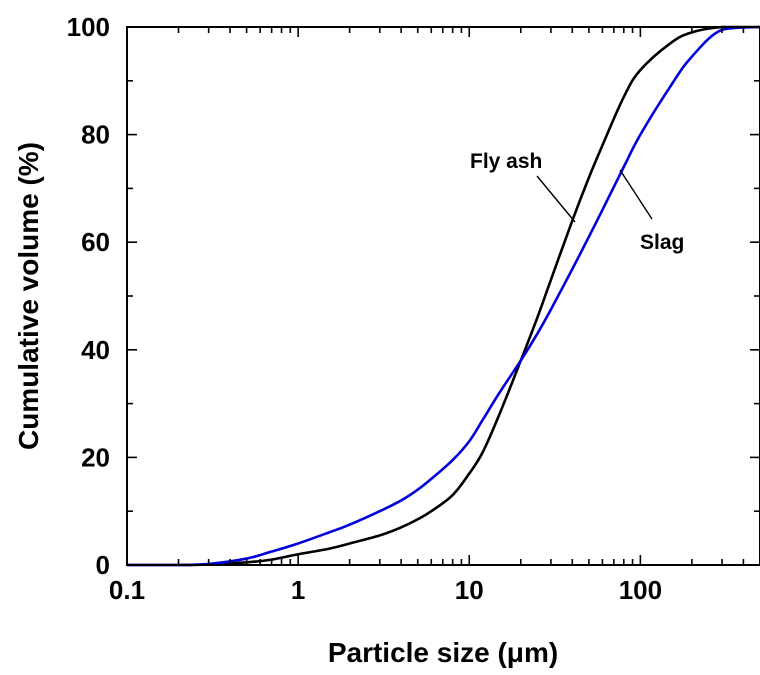 The height and width of the screenshot is (675, 760). What do you see at coordinates (88, 27) in the screenshot?
I see `y-tick-label: 100` at bounding box center [88, 27].